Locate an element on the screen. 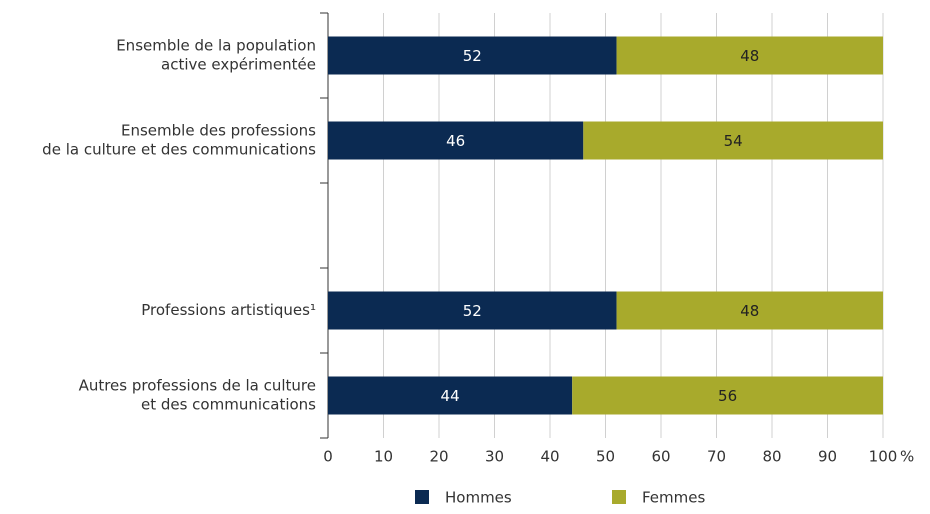  x-tick-label: 40 is located at coordinates (549, 457).